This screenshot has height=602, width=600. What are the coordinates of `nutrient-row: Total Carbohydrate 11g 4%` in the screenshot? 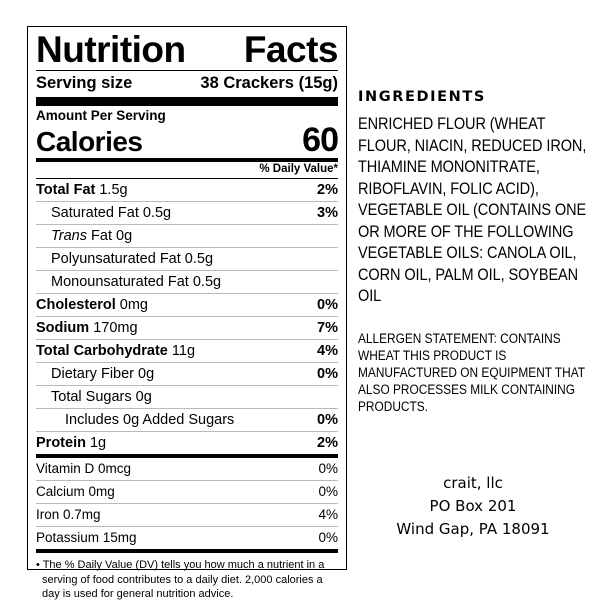 It's located at (187, 351).